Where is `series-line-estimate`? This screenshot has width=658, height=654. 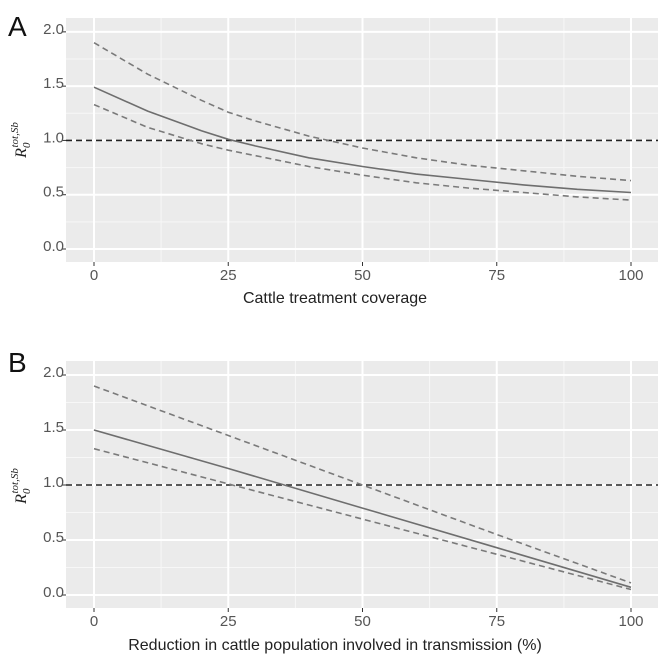 series-line-estimate is located at coordinates (362, 140).